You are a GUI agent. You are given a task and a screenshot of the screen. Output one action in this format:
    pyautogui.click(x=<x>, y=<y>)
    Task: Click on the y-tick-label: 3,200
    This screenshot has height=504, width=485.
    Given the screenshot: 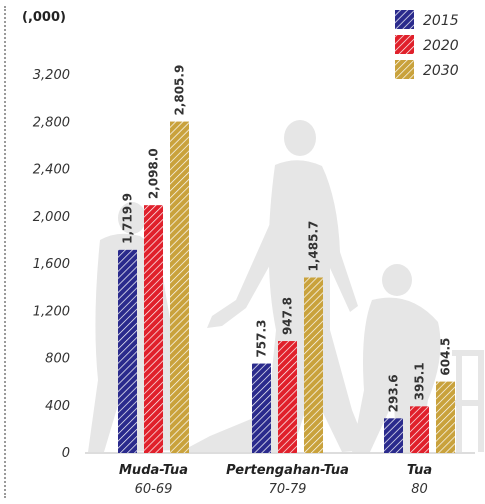 What is the action you would take?
    pyautogui.click(x=51, y=75)
    